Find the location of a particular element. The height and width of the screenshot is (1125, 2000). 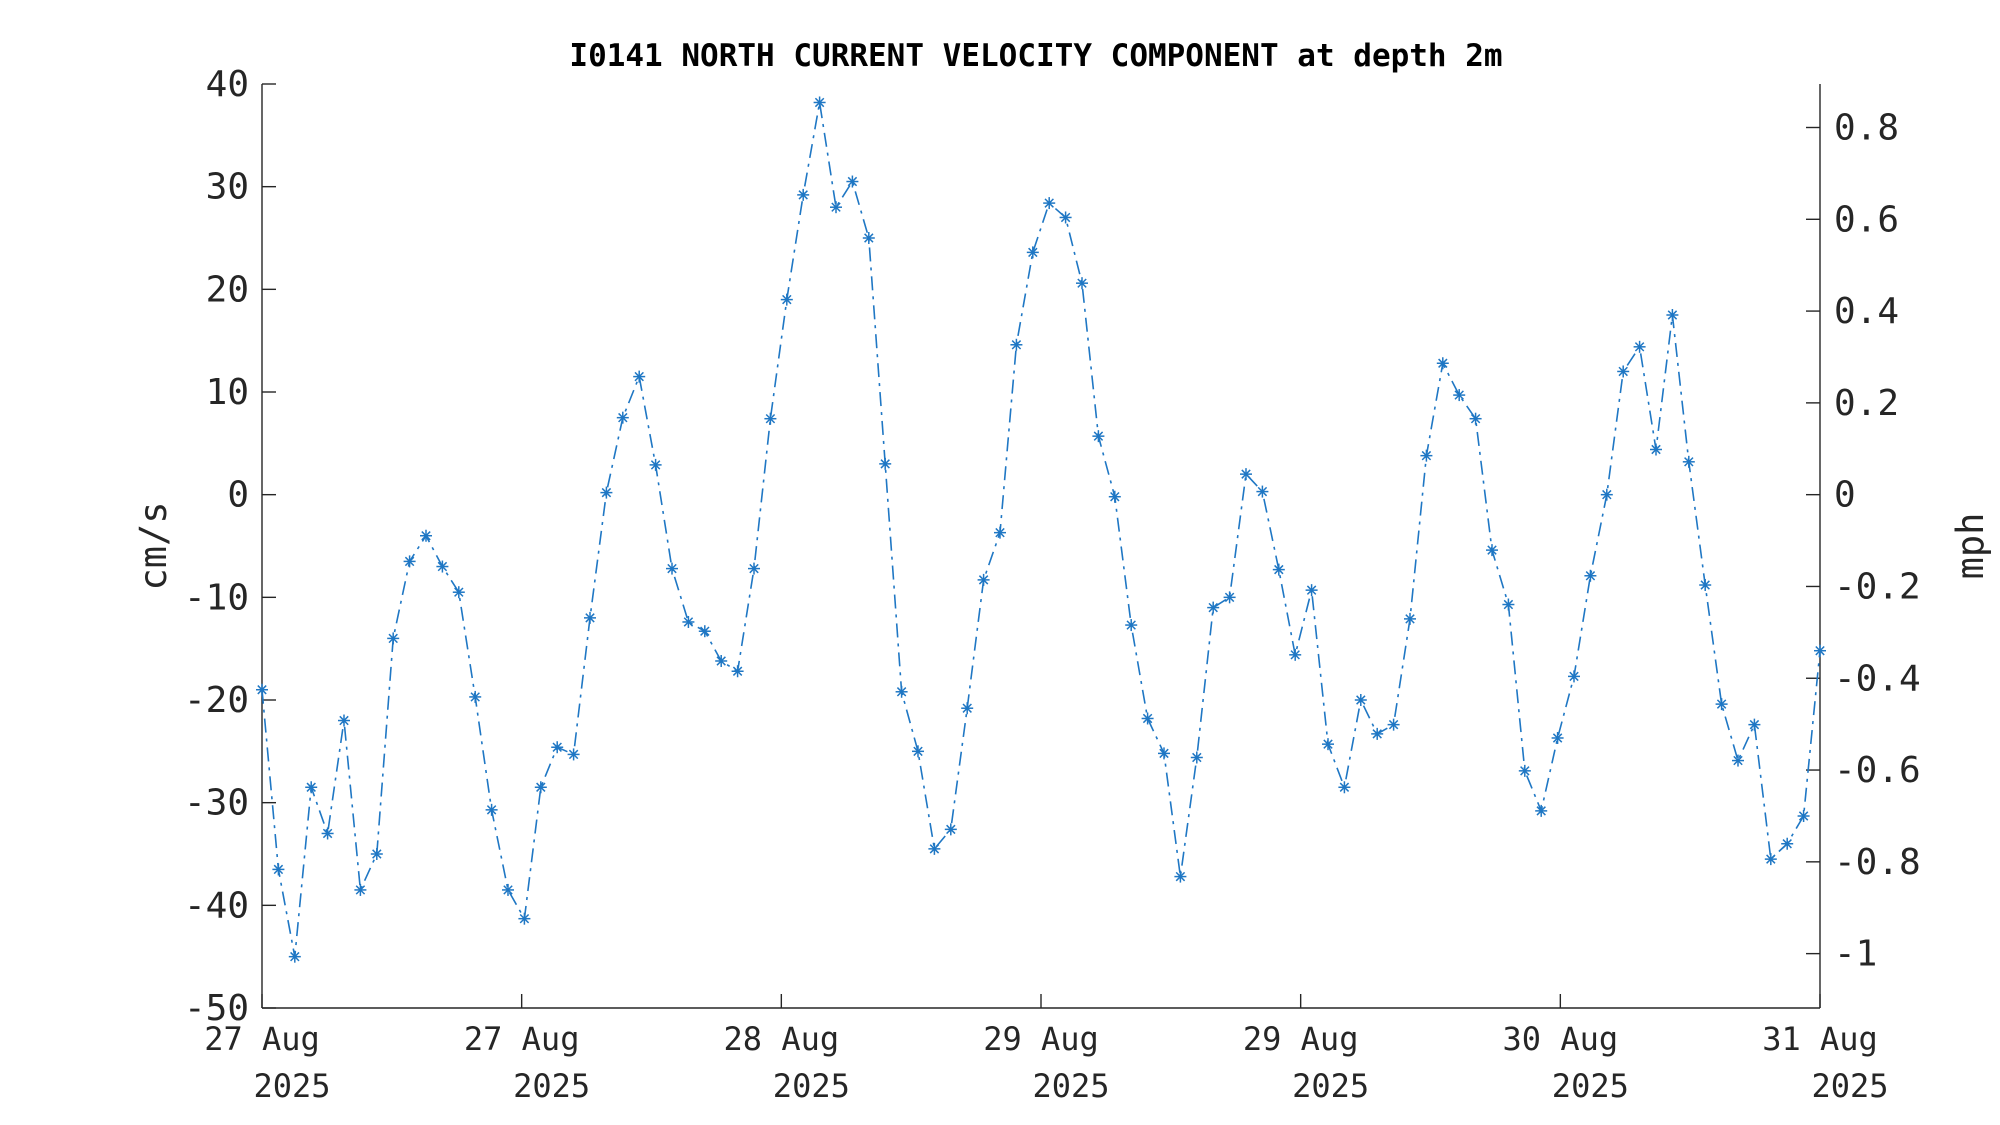

y-axis-label-right: mph is located at coordinates (1970, 546).